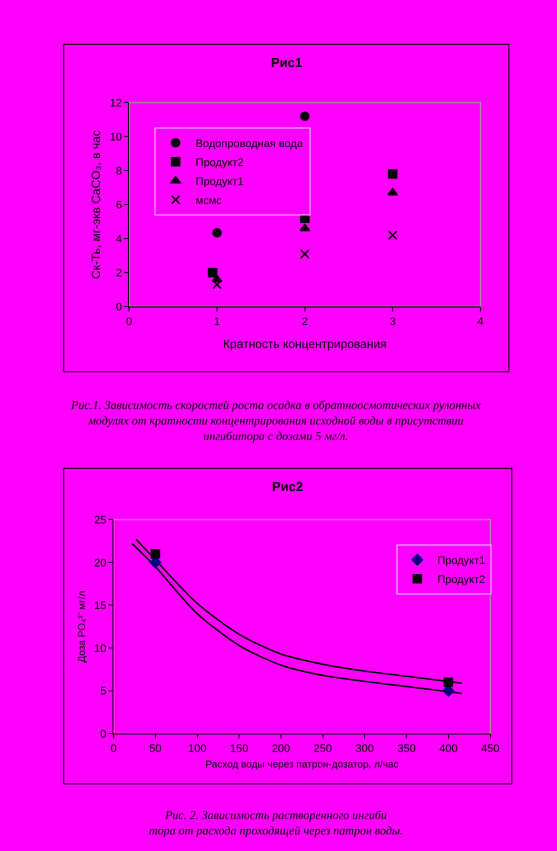 The image size is (557, 851). What do you see at coordinates (119, 240) in the screenshot?
I see `y-tick-label: 4` at bounding box center [119, 240].